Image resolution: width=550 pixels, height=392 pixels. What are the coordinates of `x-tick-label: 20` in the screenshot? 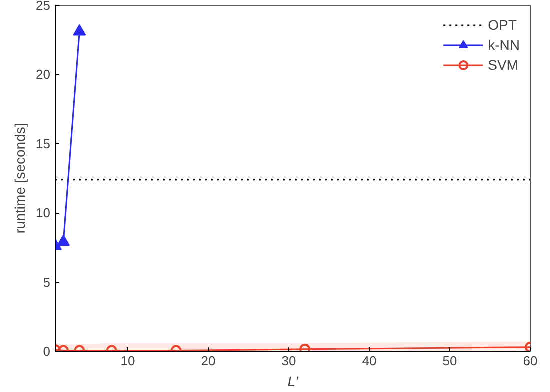 It's located at (208, 361).